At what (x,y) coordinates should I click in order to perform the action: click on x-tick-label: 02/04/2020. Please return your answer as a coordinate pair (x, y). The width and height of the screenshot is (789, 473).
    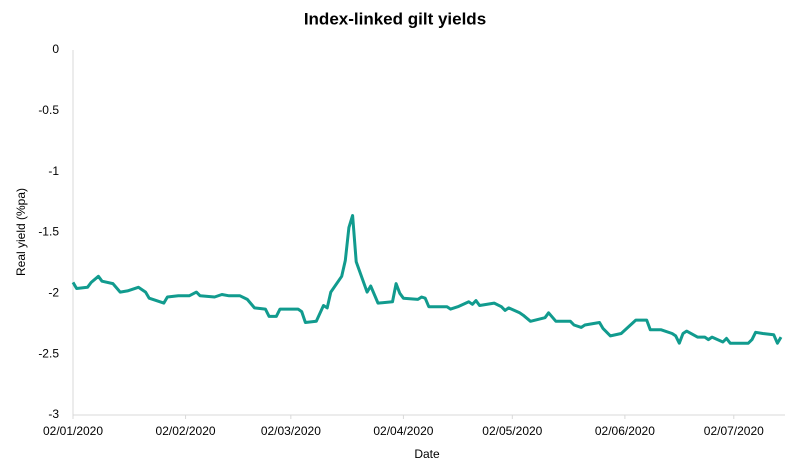
    Looking at the image, I should click on (403, 431).